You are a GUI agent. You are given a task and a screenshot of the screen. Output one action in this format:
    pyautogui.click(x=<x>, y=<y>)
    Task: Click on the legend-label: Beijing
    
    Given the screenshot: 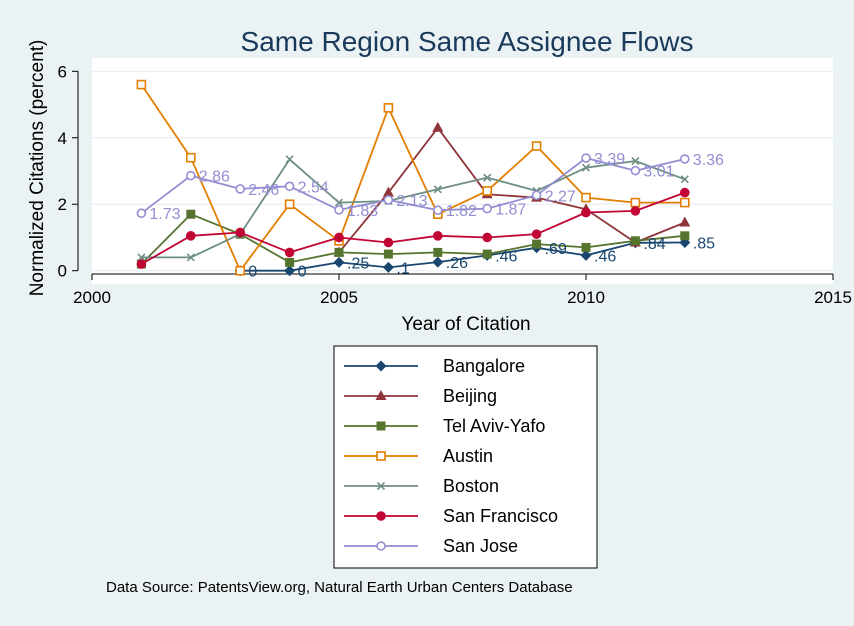 What is the action you would take?
    pyautogui.click(x=470, y=396)
    